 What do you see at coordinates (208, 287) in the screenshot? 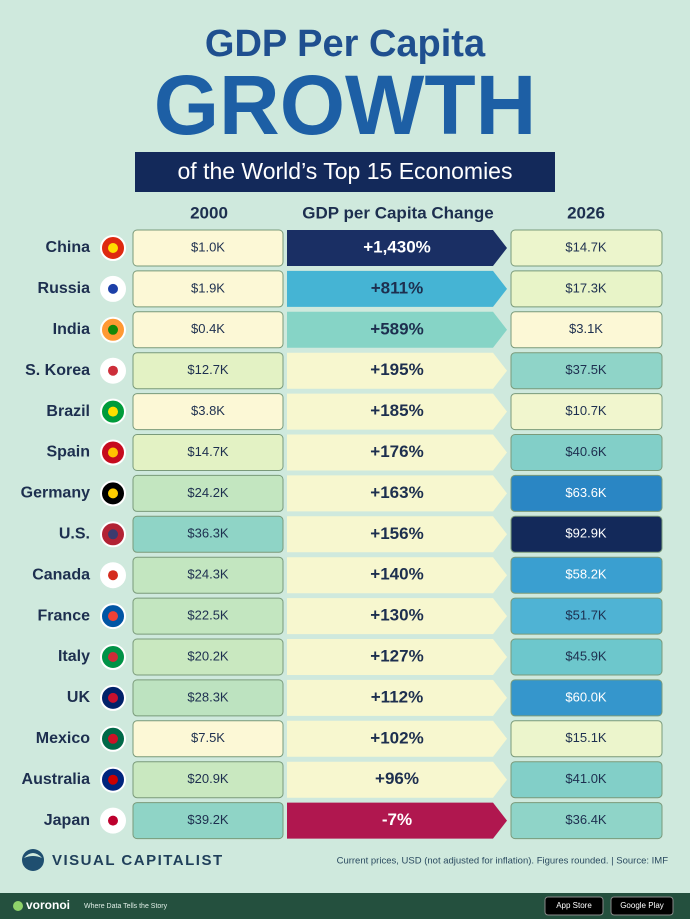
I see `value-2000: $1.9K` at bounding box center [208, 287].